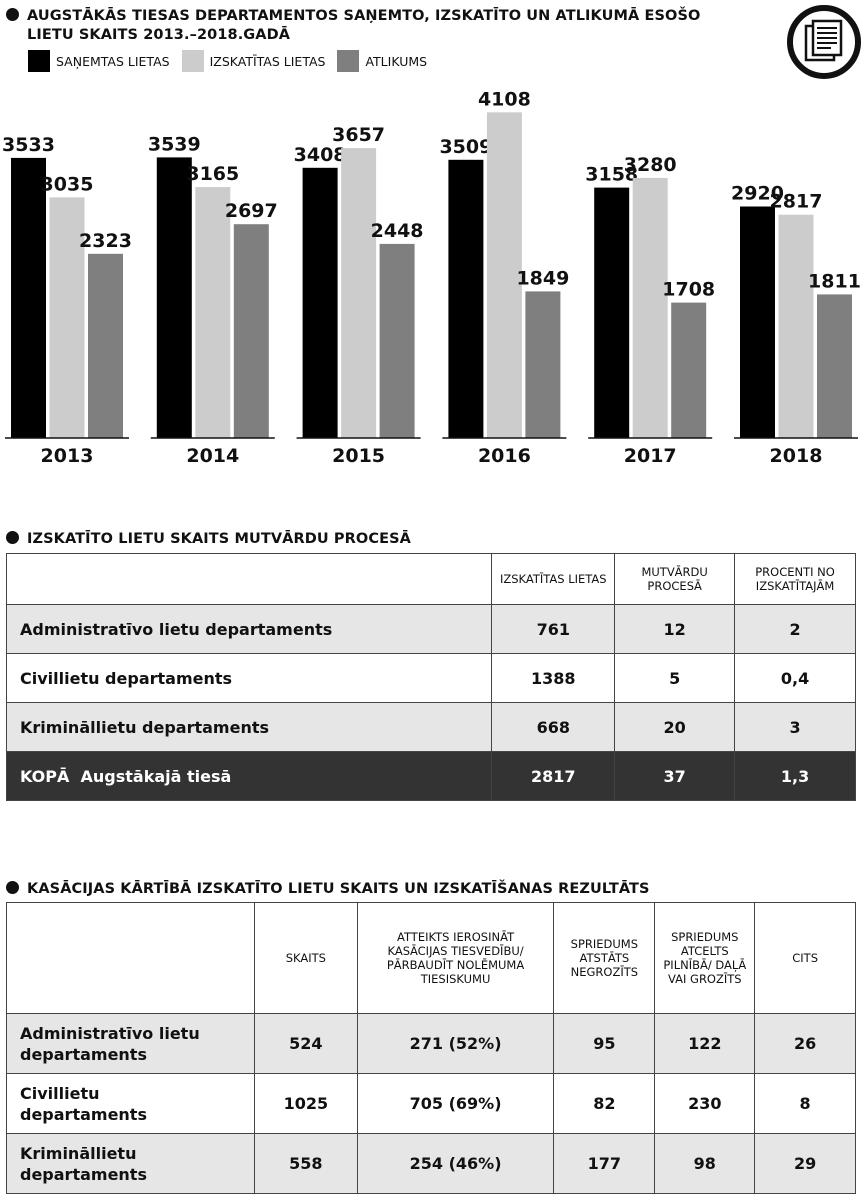 This screenshot has width=863, height=1200. What do you see at coordinates (397, 231) in the screenshot?
I see `data-label: 2448` at bounding box center [397, 231].